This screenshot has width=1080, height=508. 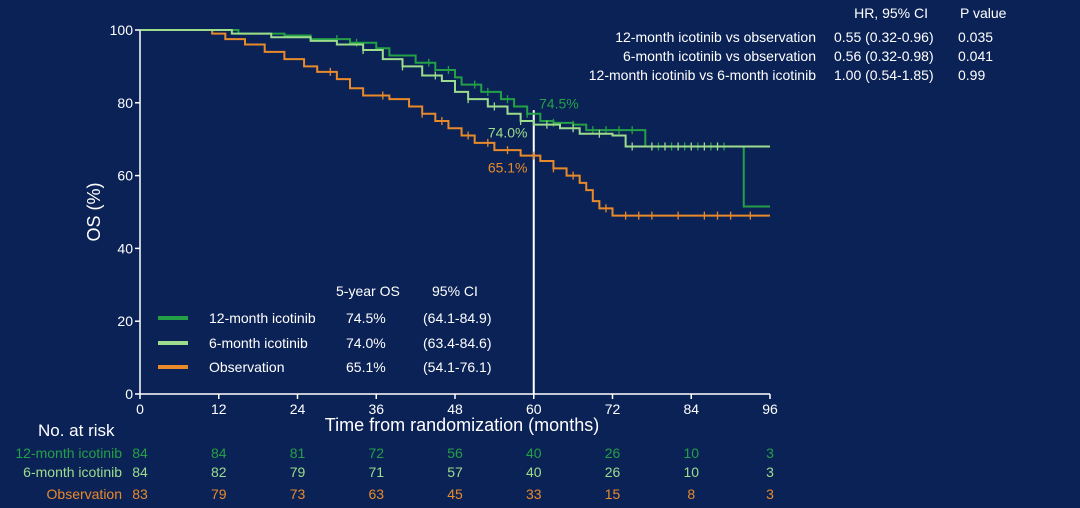 I want to click on comparison-p-1: 0.041, so click(x=975, y=56).